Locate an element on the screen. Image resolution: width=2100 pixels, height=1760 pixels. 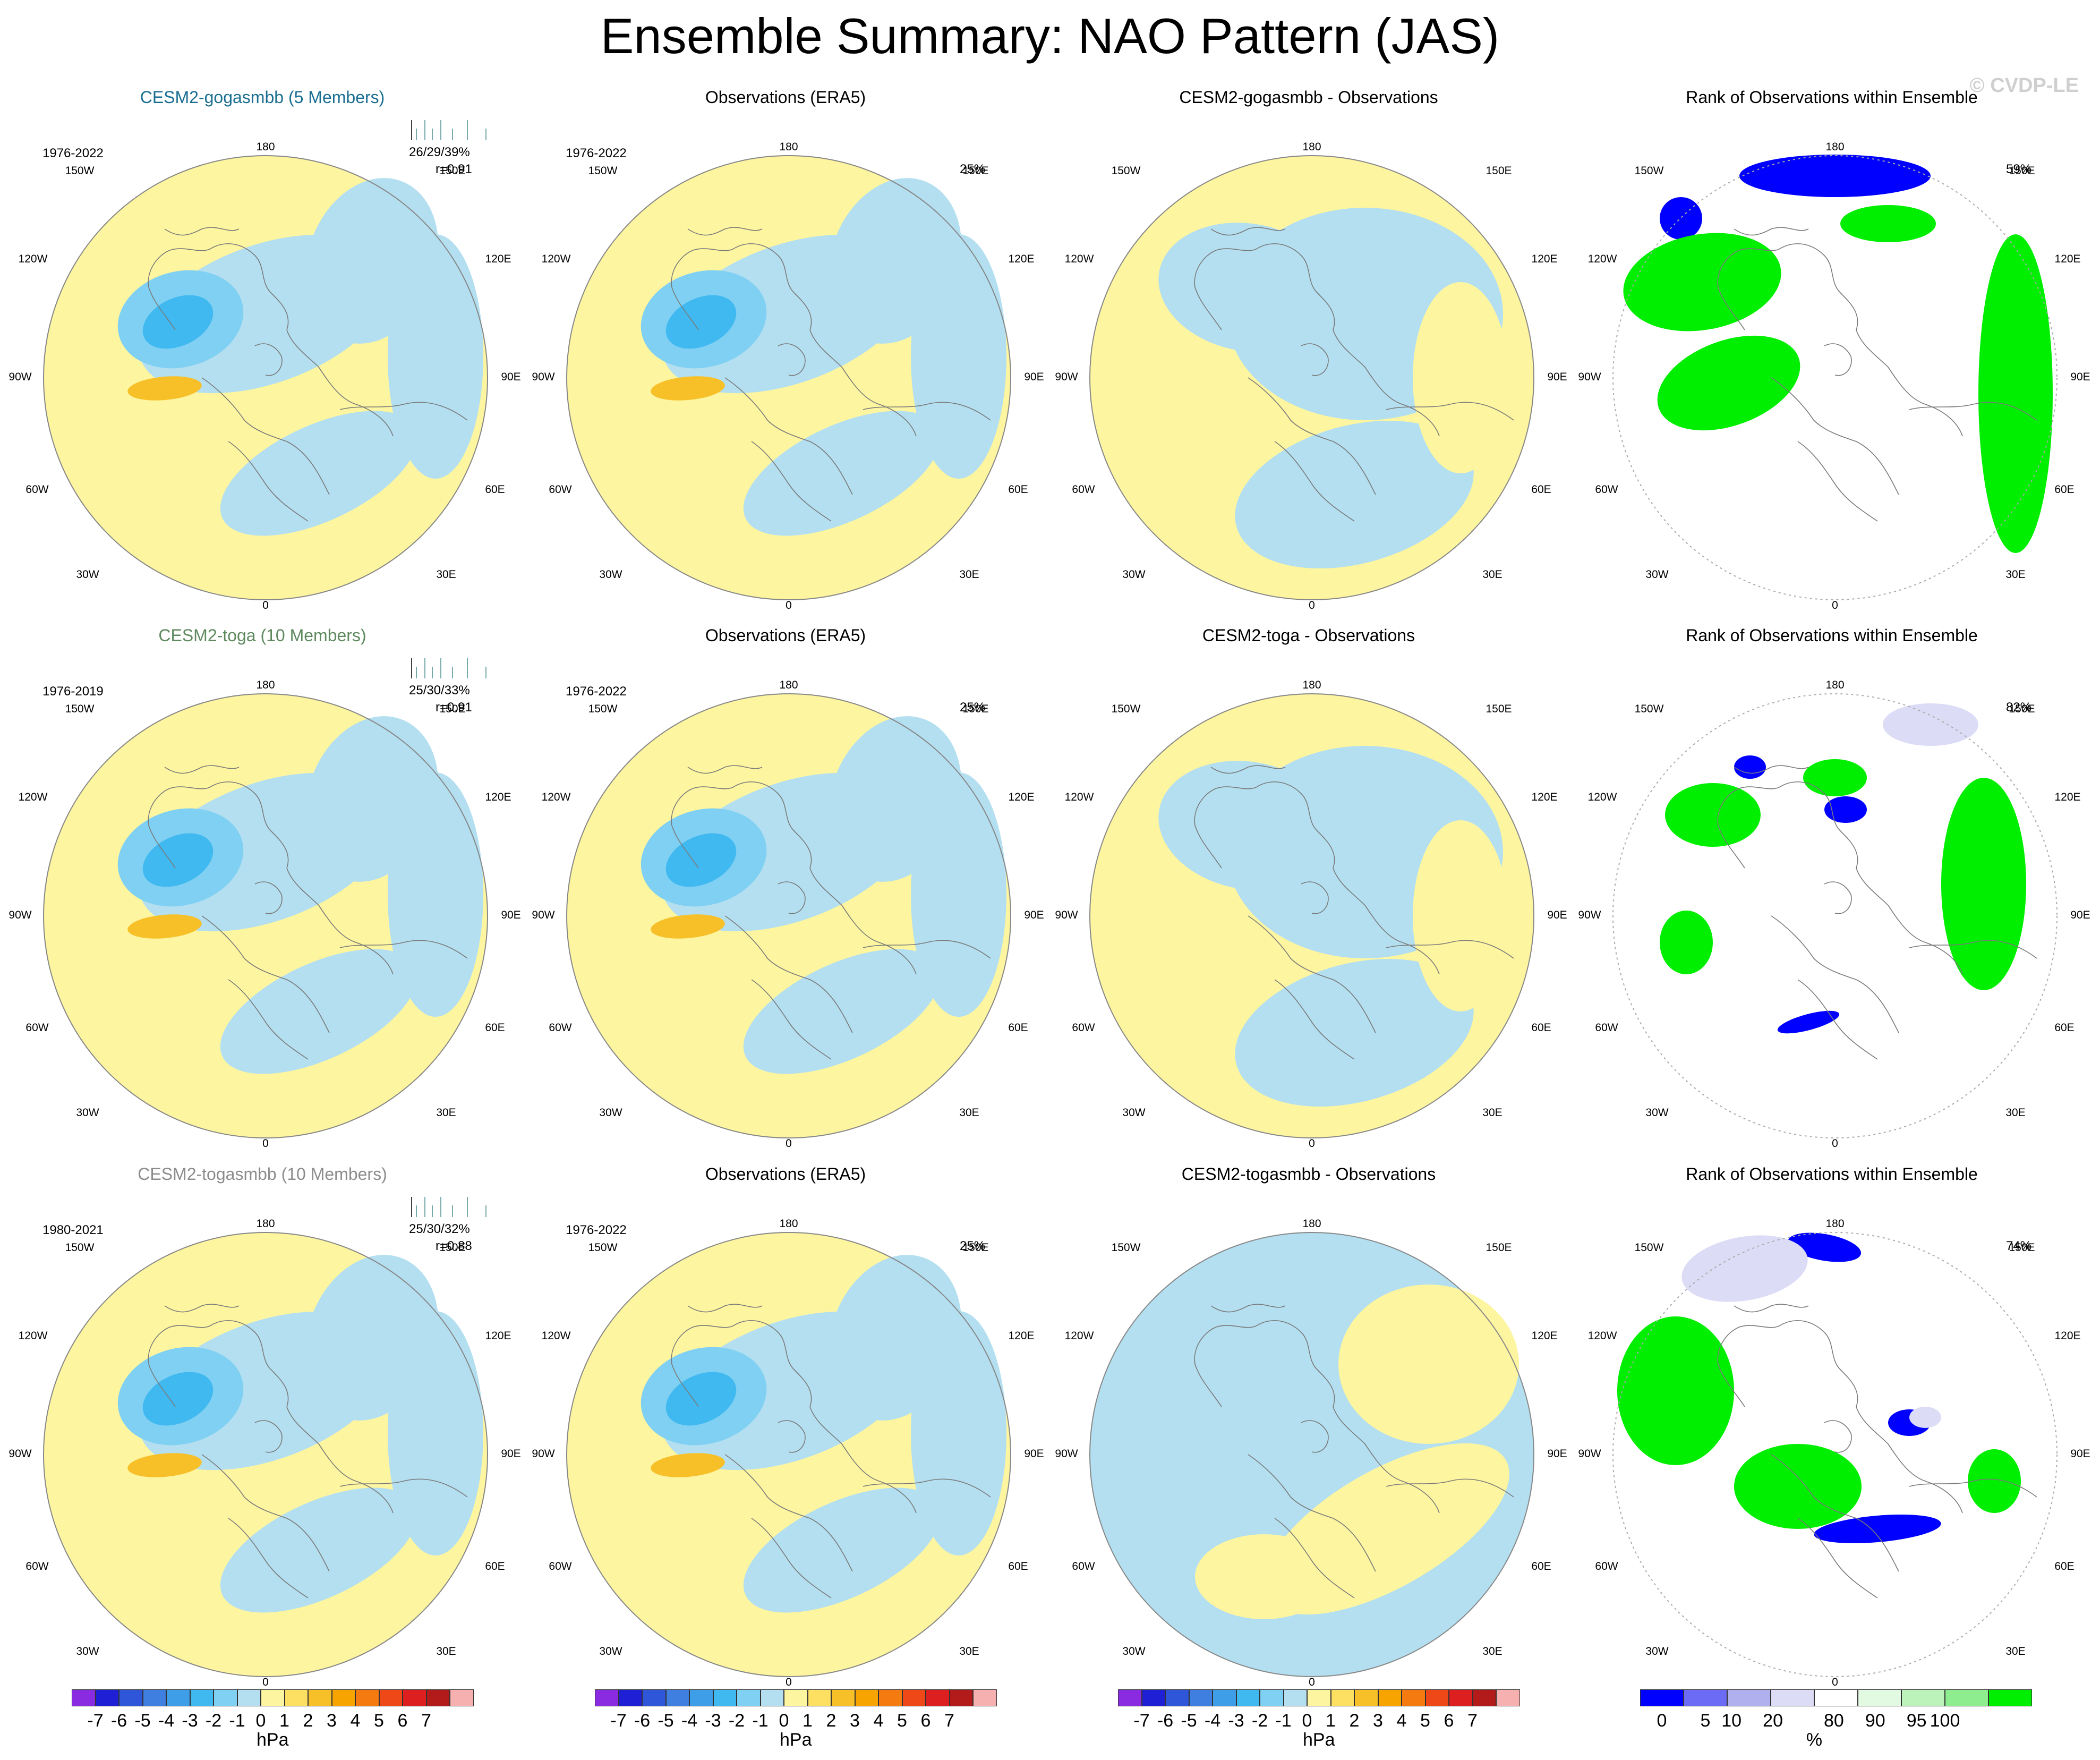
coordinate-label: 30W is located at coordinates (1657, 1651).